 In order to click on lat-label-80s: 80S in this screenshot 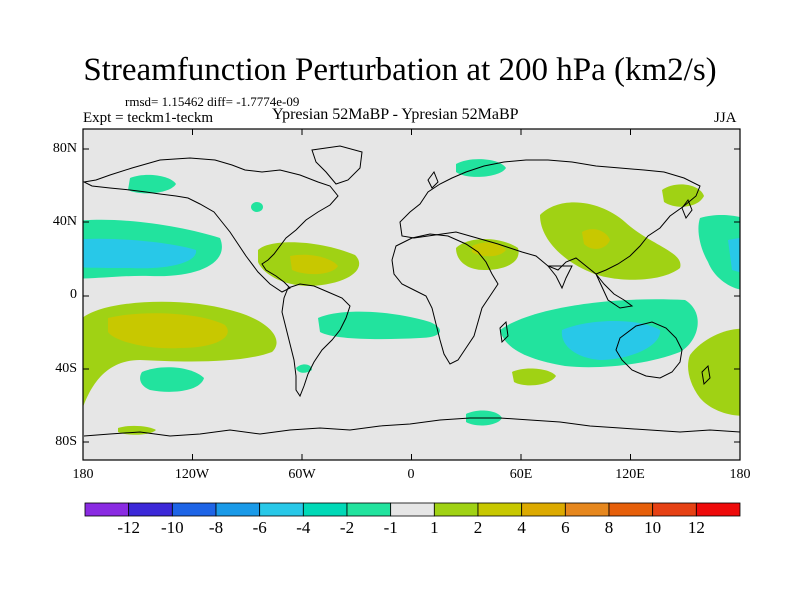, I will do `click(66, 441)`.